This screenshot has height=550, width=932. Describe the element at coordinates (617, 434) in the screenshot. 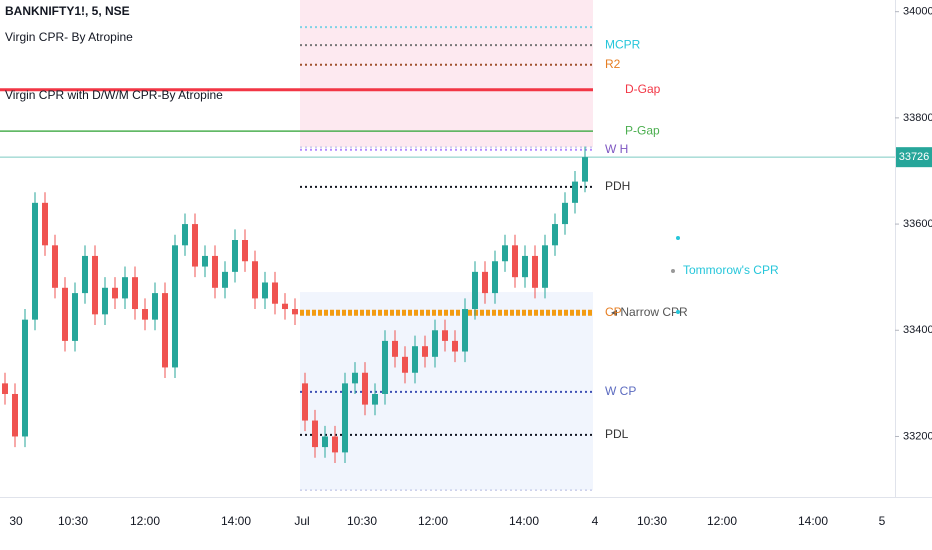

I see `level-label: PDL` at that location.